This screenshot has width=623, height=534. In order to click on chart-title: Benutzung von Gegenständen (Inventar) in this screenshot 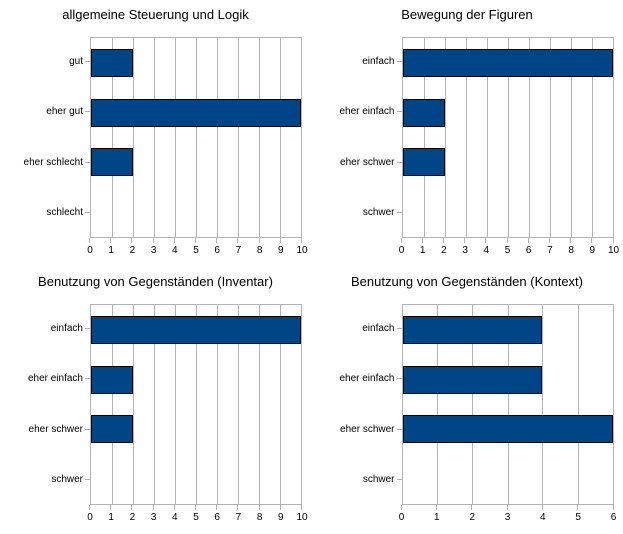, I will do `click(155, 281)`.